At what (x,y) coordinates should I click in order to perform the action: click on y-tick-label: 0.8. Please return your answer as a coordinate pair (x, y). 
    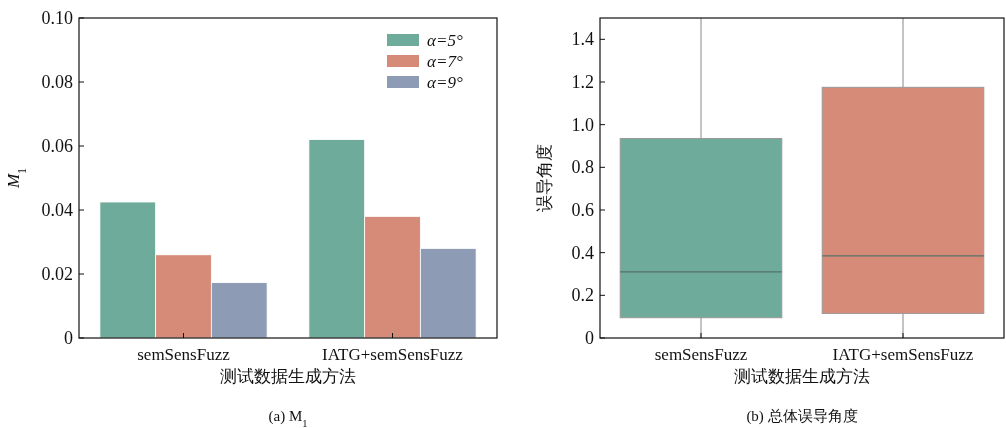
    Looking at the image, I should click on (582, 167).